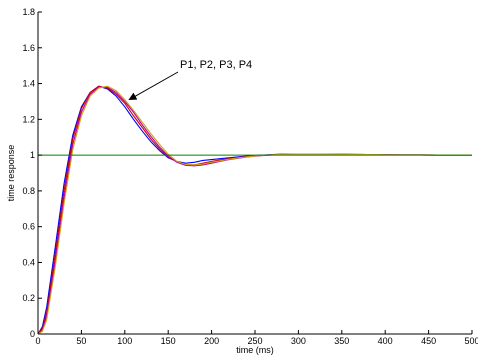 This screenshot has height=358, width=478. I want to click on x-tick-label: 150, so click(168, 341).